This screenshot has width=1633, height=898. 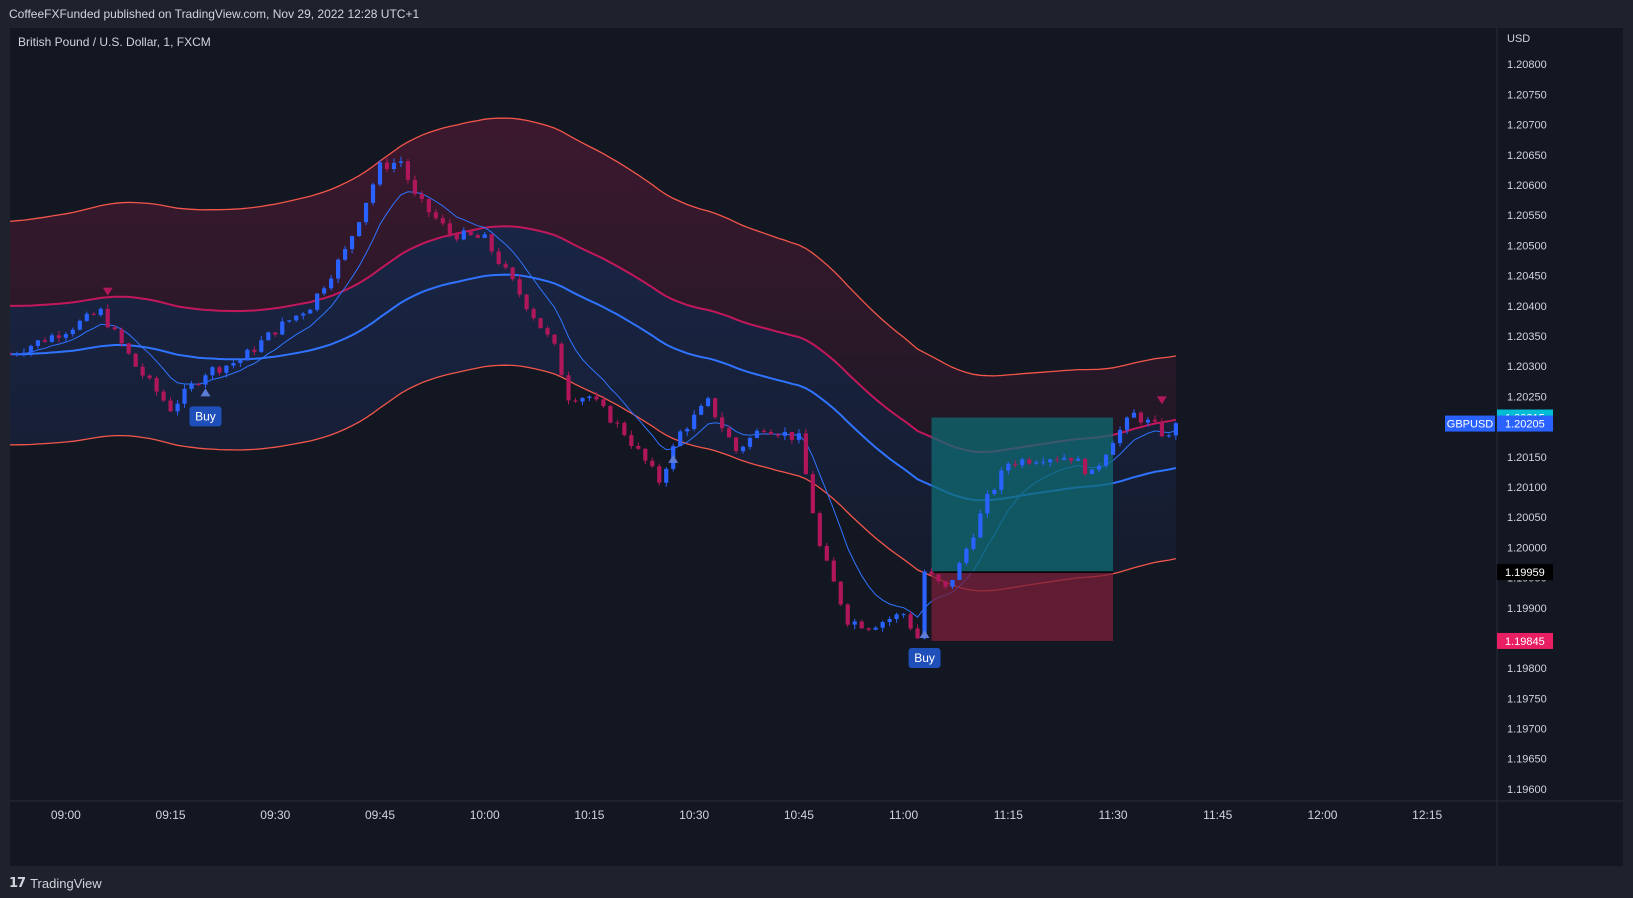 I want to click on entry-price-label: 1.19959, so click(x=1525, y=572).